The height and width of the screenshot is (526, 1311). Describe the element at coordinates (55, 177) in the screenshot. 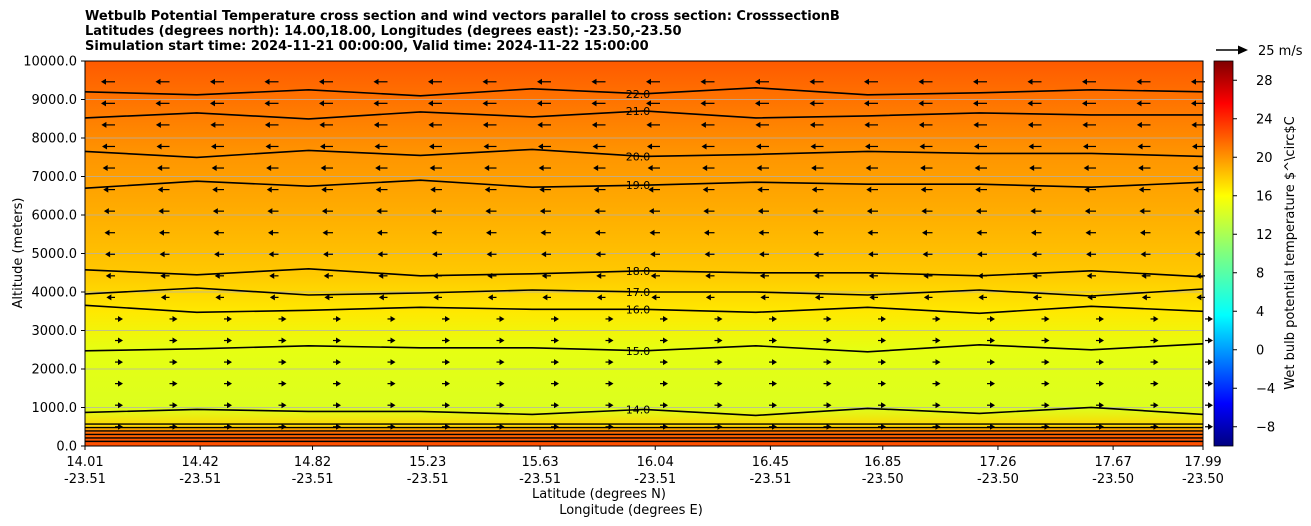

I see `y-tick-label: 7000.0` at that location.